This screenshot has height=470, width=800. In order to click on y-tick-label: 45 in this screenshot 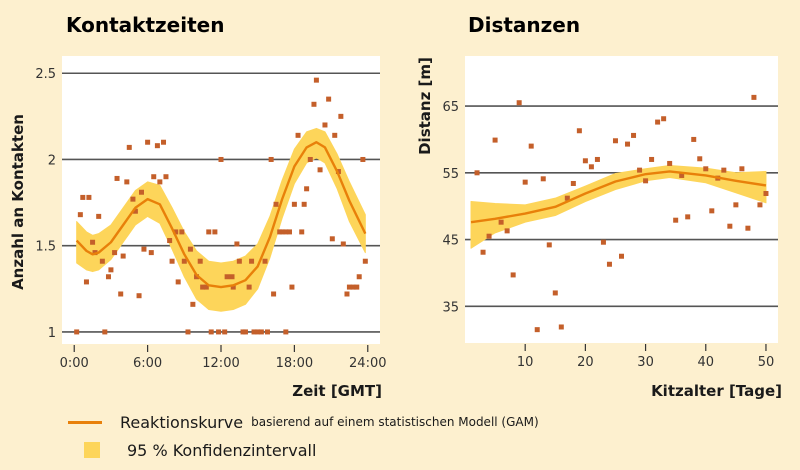, I will do `click(450, 241)`.